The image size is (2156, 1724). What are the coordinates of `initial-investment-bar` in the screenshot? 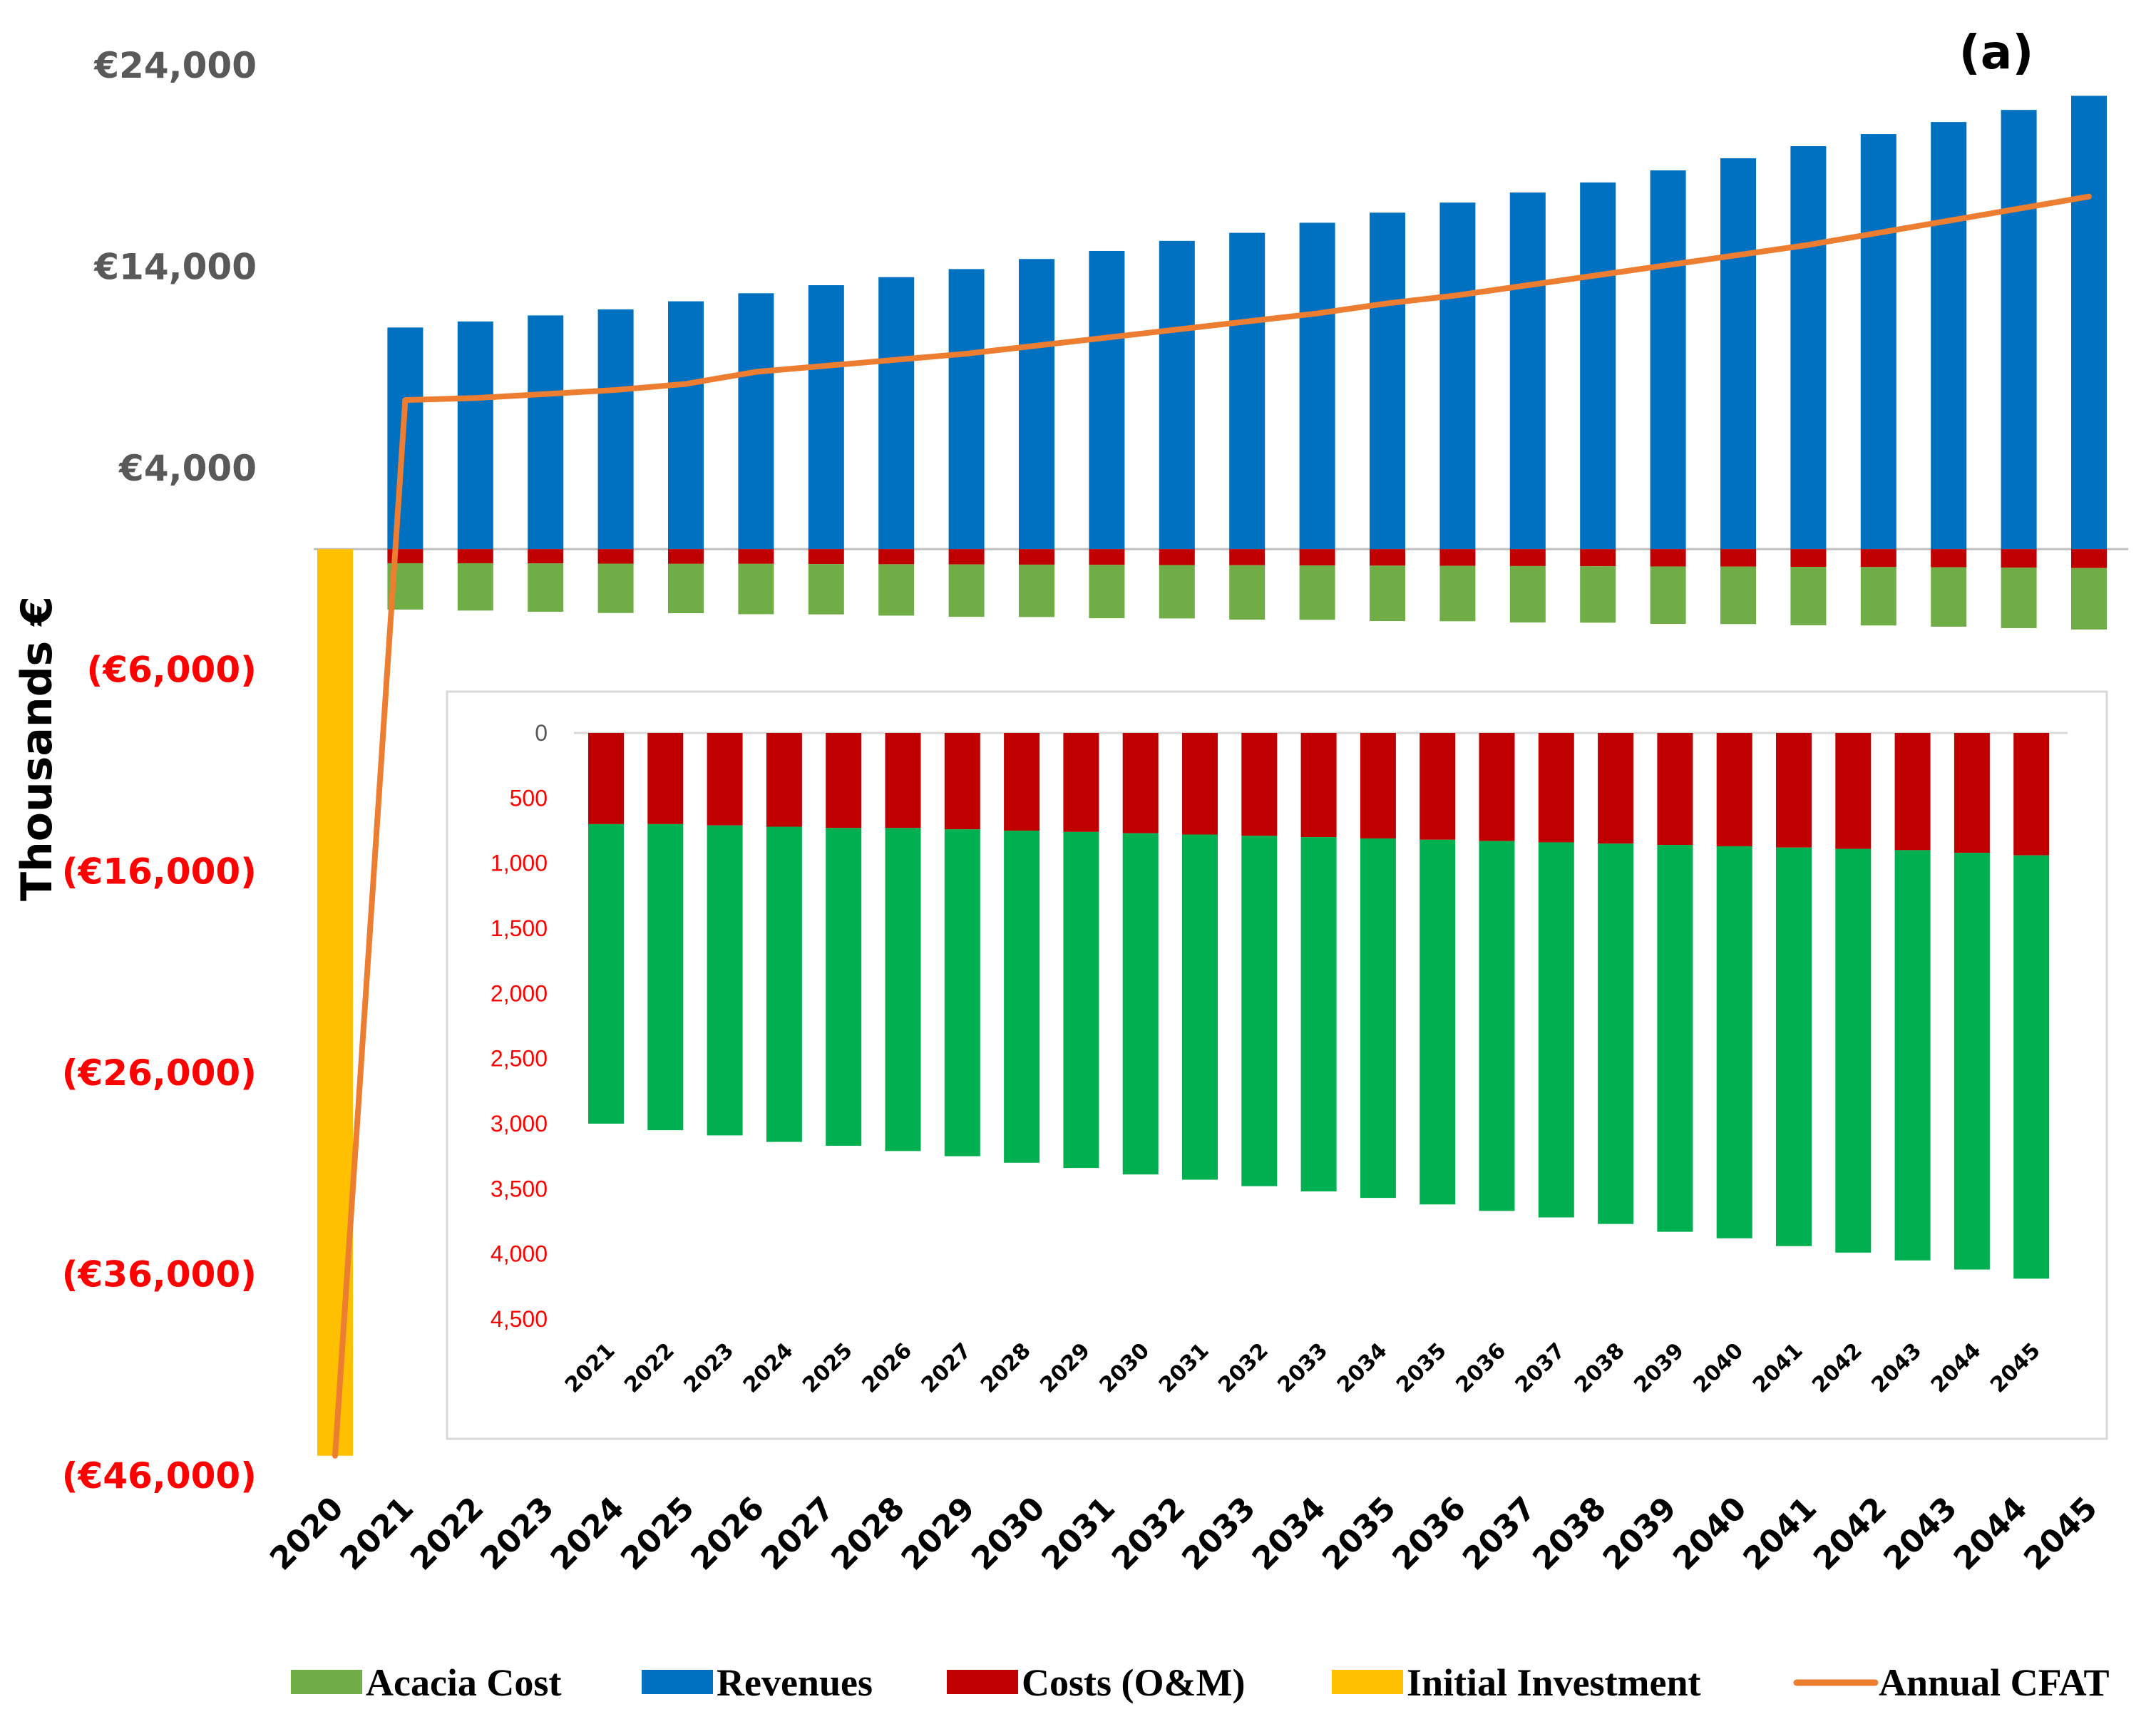 It's located at (335, 1002).